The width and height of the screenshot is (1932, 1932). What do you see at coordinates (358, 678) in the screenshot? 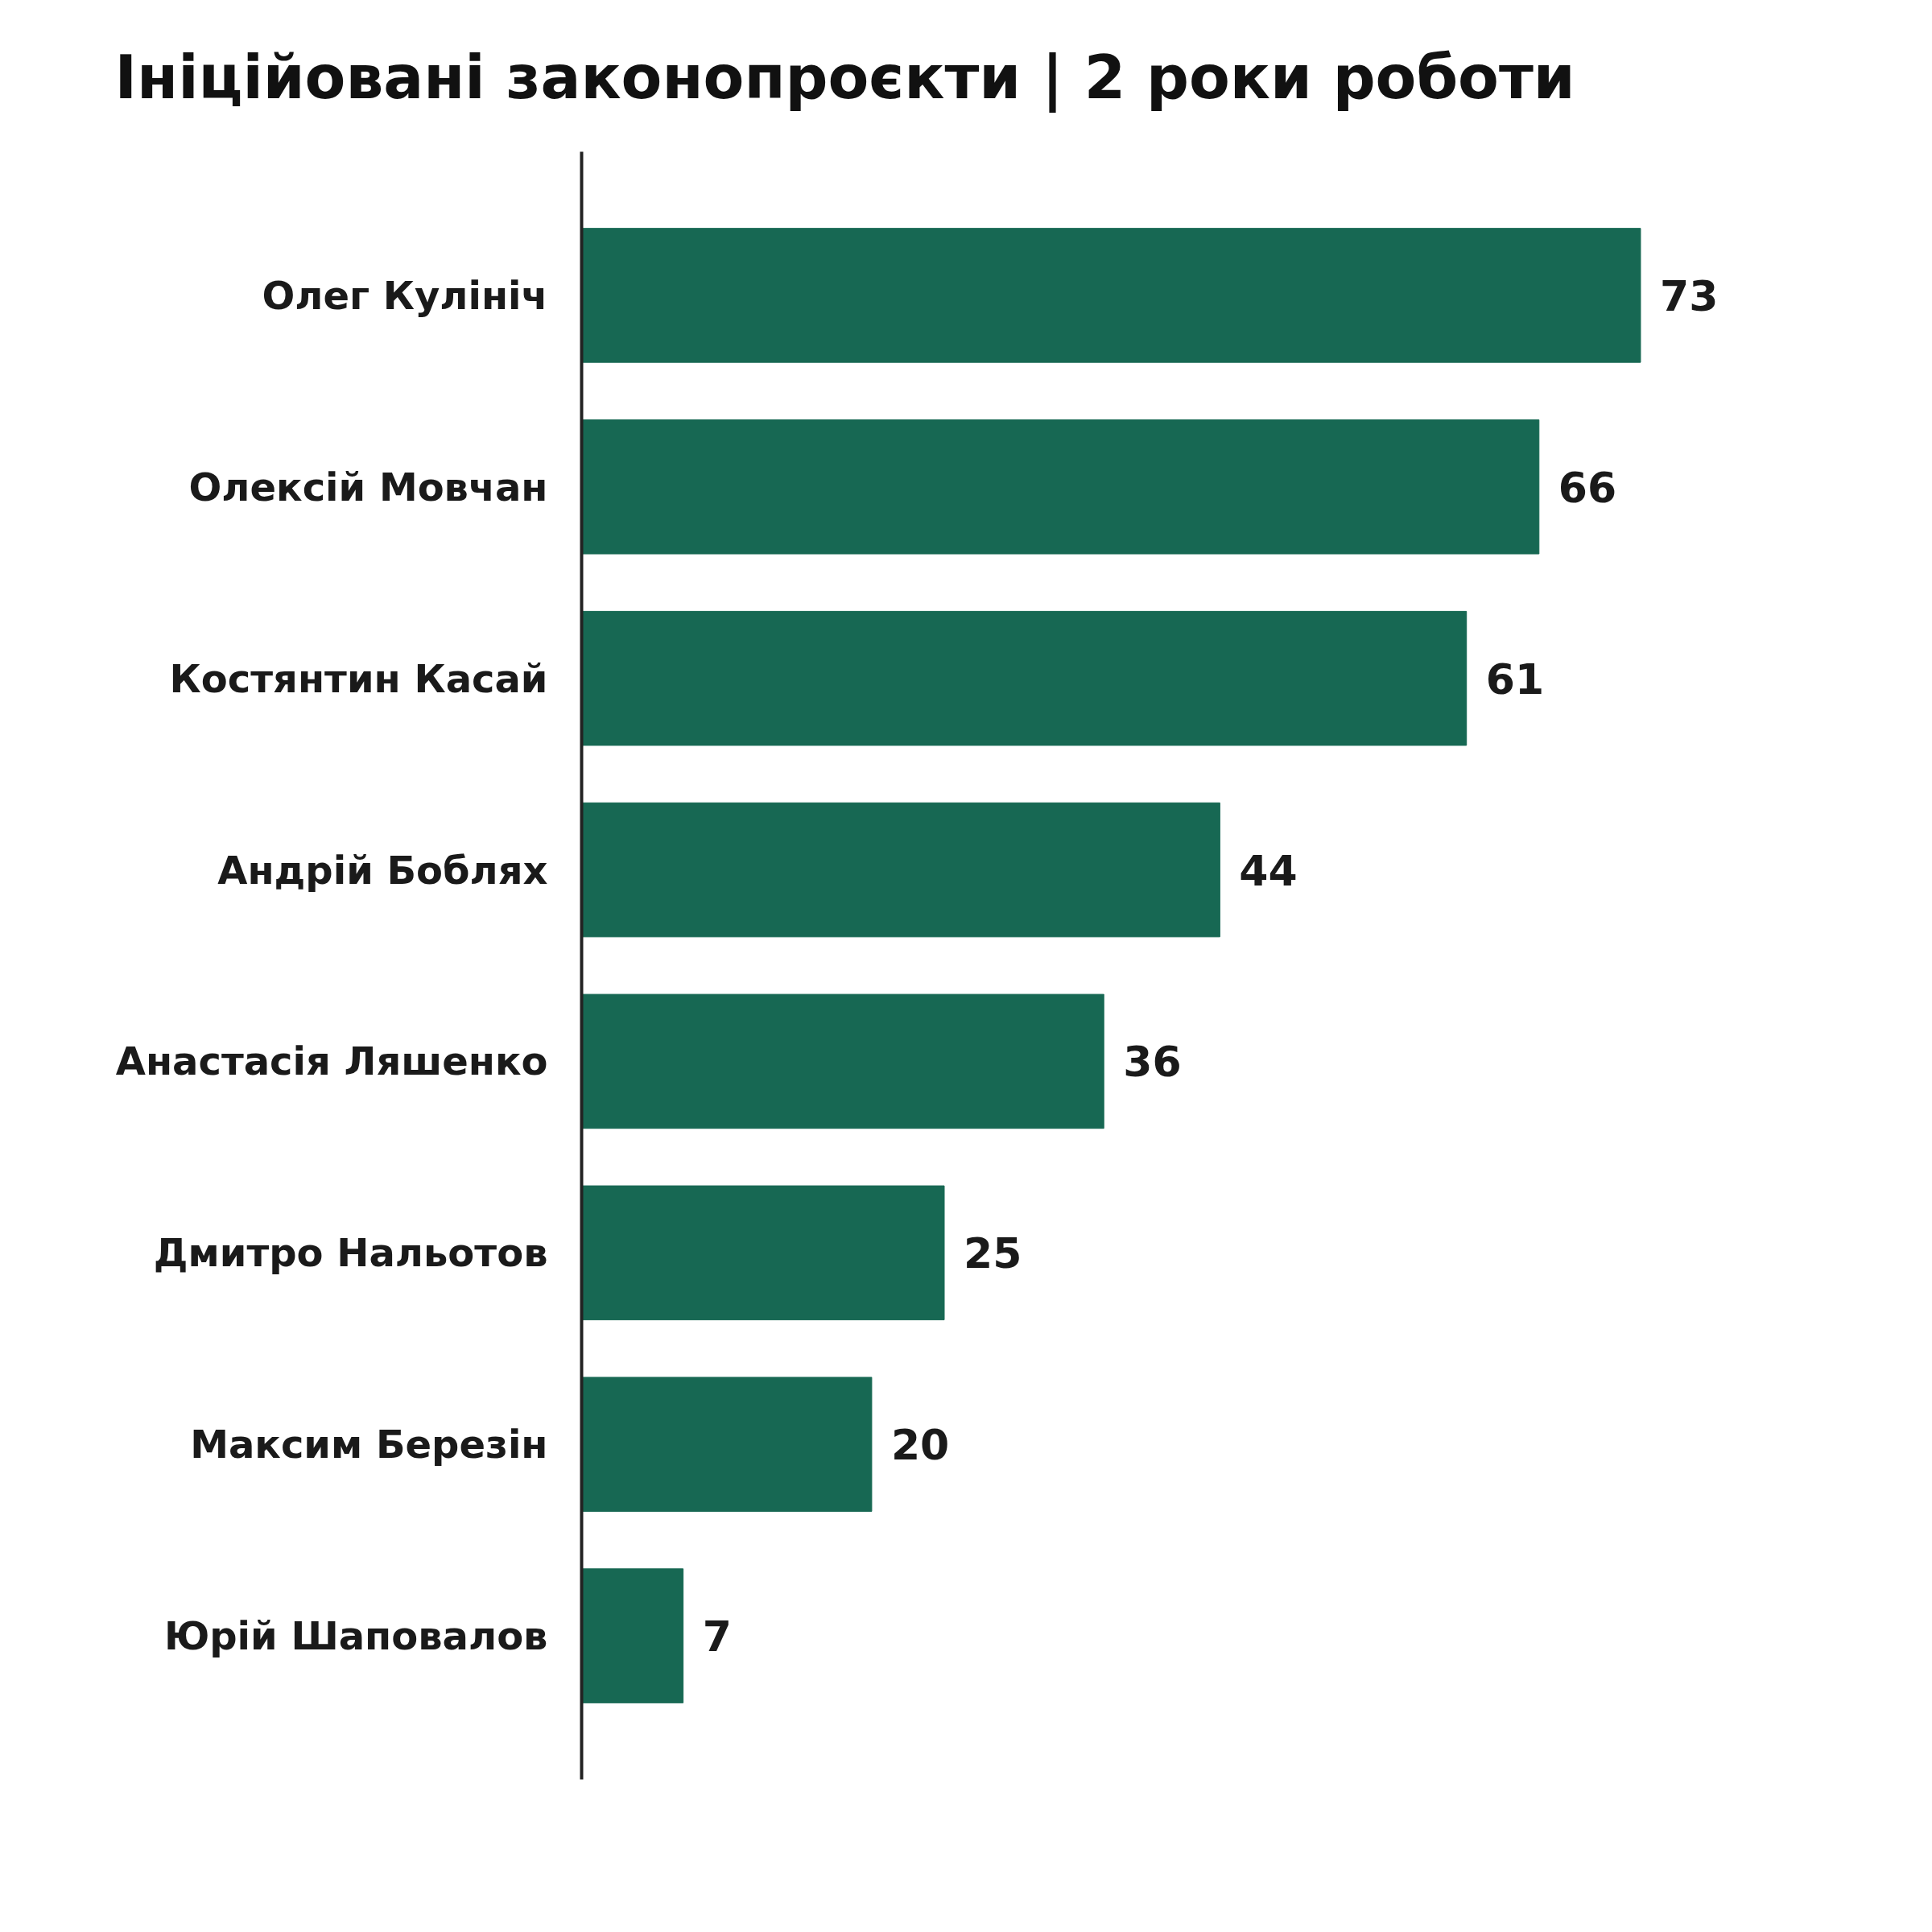
I see `y-tick-label: Костянтин Касай` at bounding box center [358, 678].